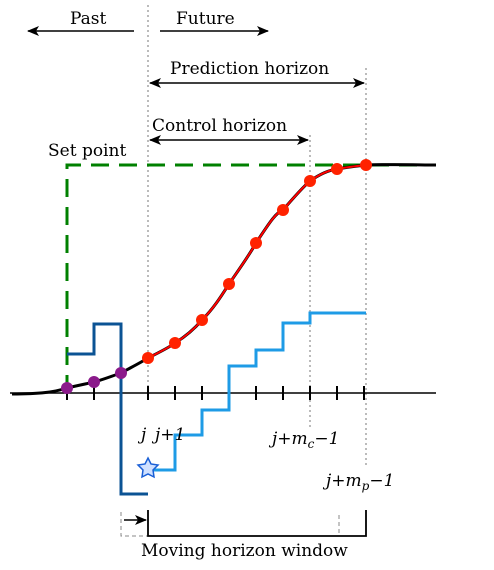 The width and height of the screenshot is (494, 570). Describe the element at coordinates (87, 151) in the screenshot. I see `set-point-label: Set point` at that location.